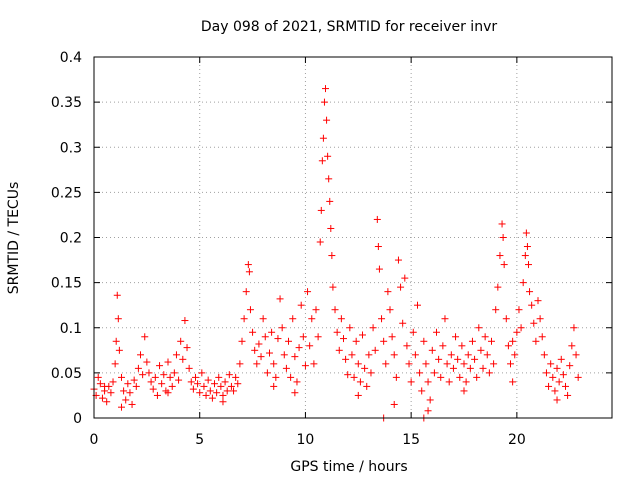 The height and width of the screenshot is (480, 640). I want to click on x-axis-label: GPS time / hours, so click(348, 467).